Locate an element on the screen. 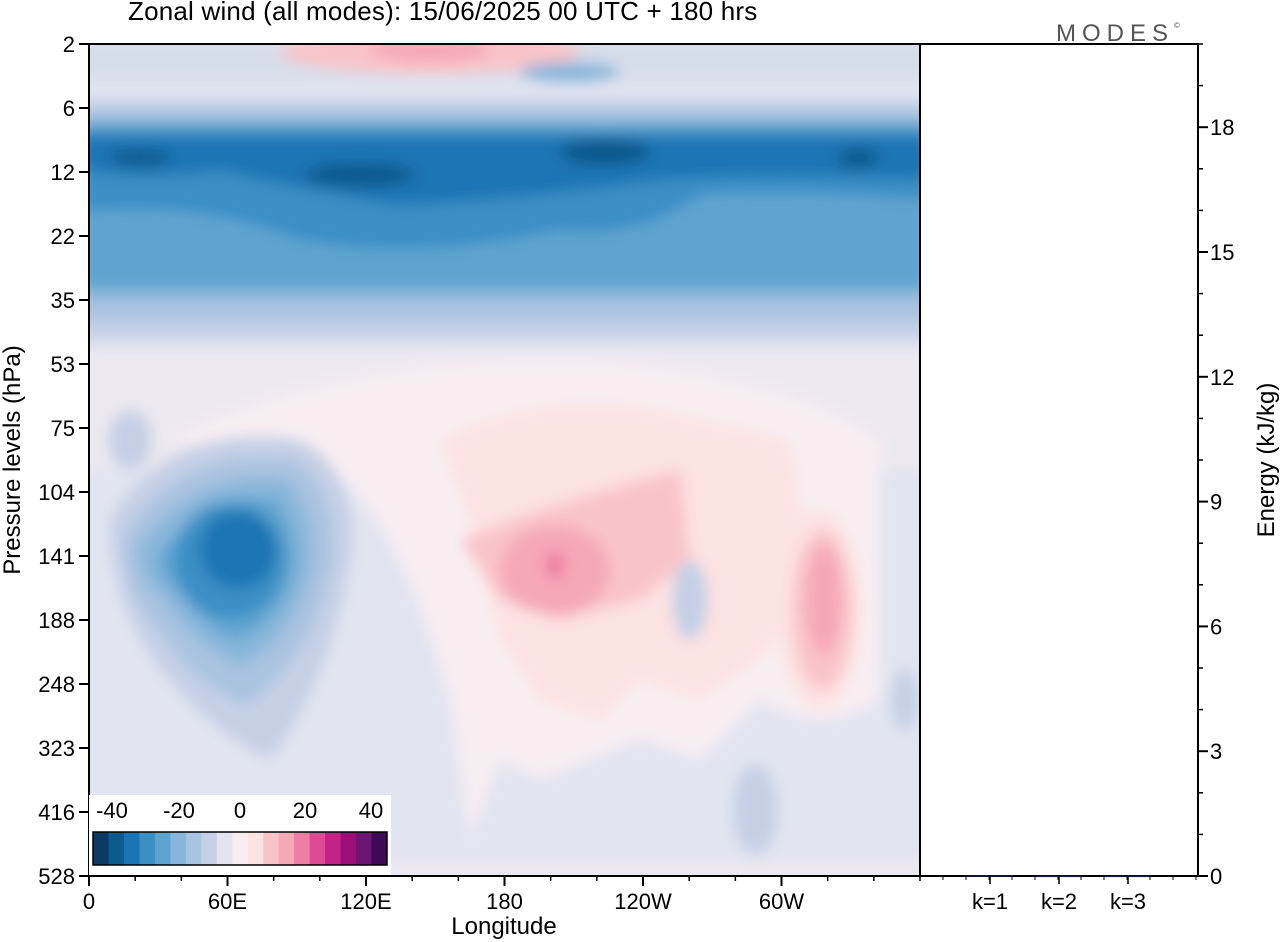 This screenshot has width=1280, height=942. colorbar-tick-label: -40 is located at coordinates (112, 810).